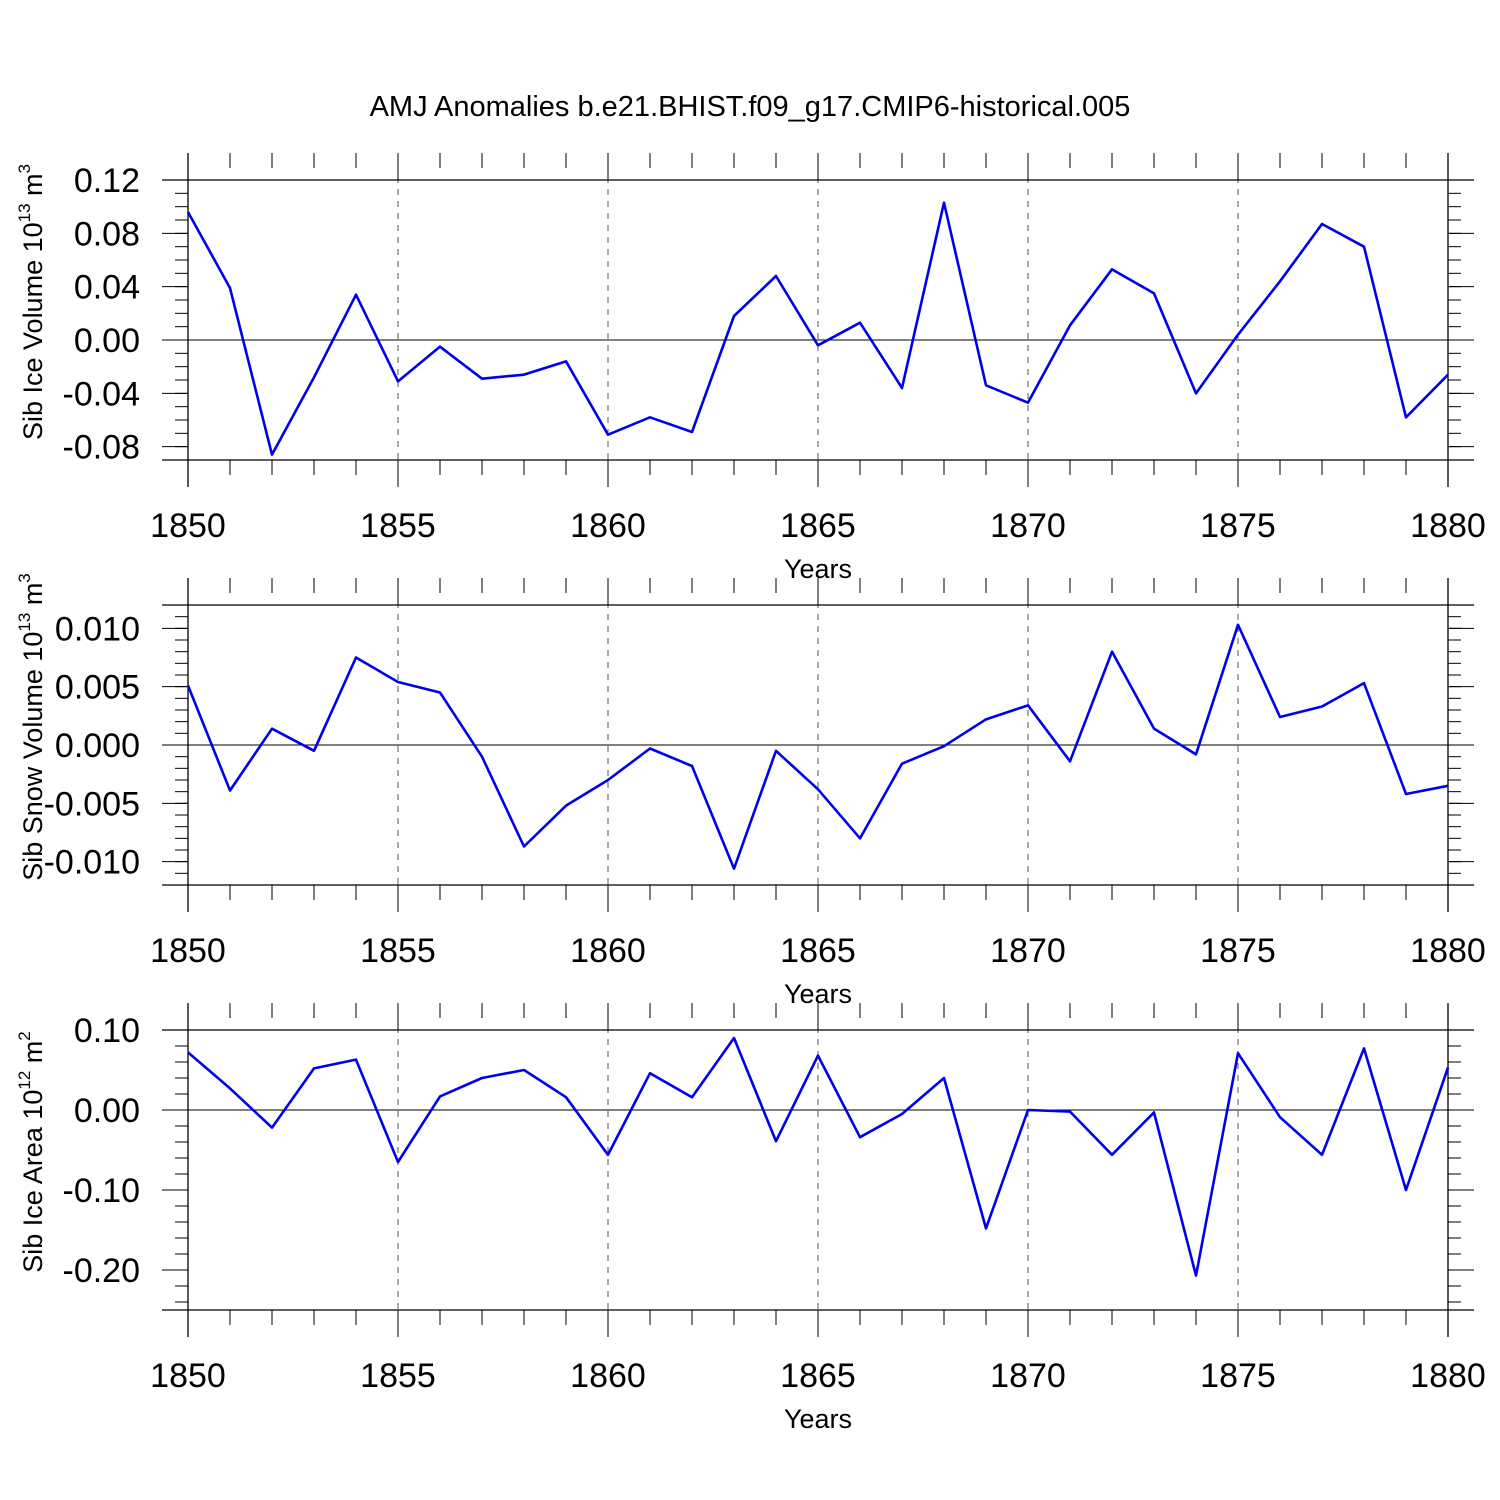 The height and width of the screenshot is (1500, 1500). Describe the element at coordinates (107, 234) in the screenshot. I see `y-tick-label: 0.08` at that location.